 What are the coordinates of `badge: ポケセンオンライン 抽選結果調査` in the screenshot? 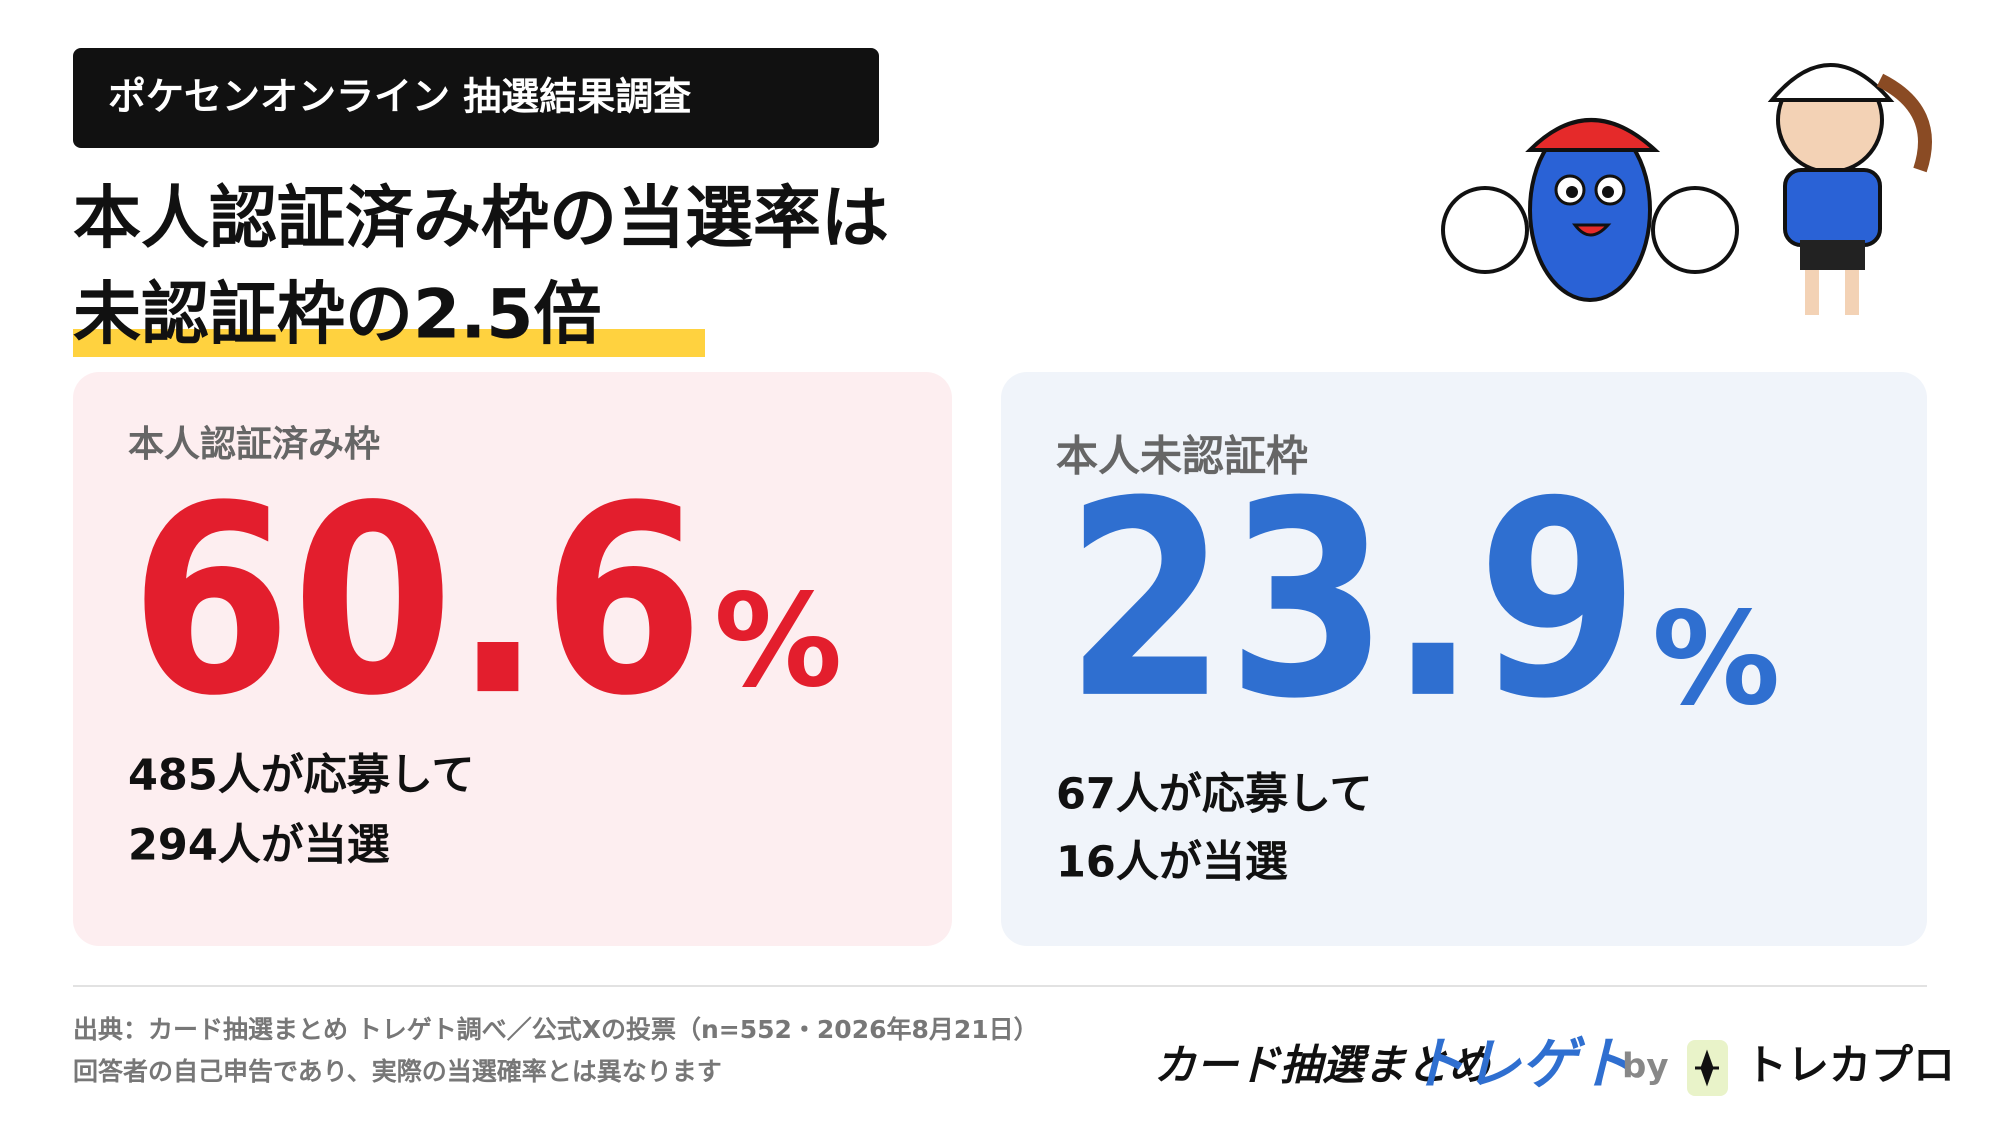 It's located at (399, 97).